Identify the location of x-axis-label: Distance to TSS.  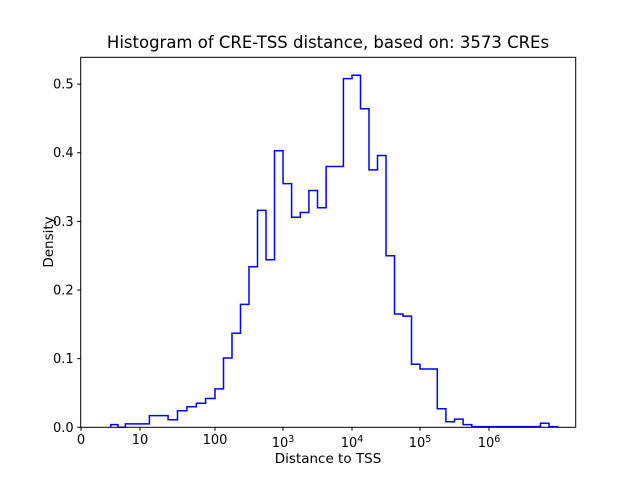
(328, 459).